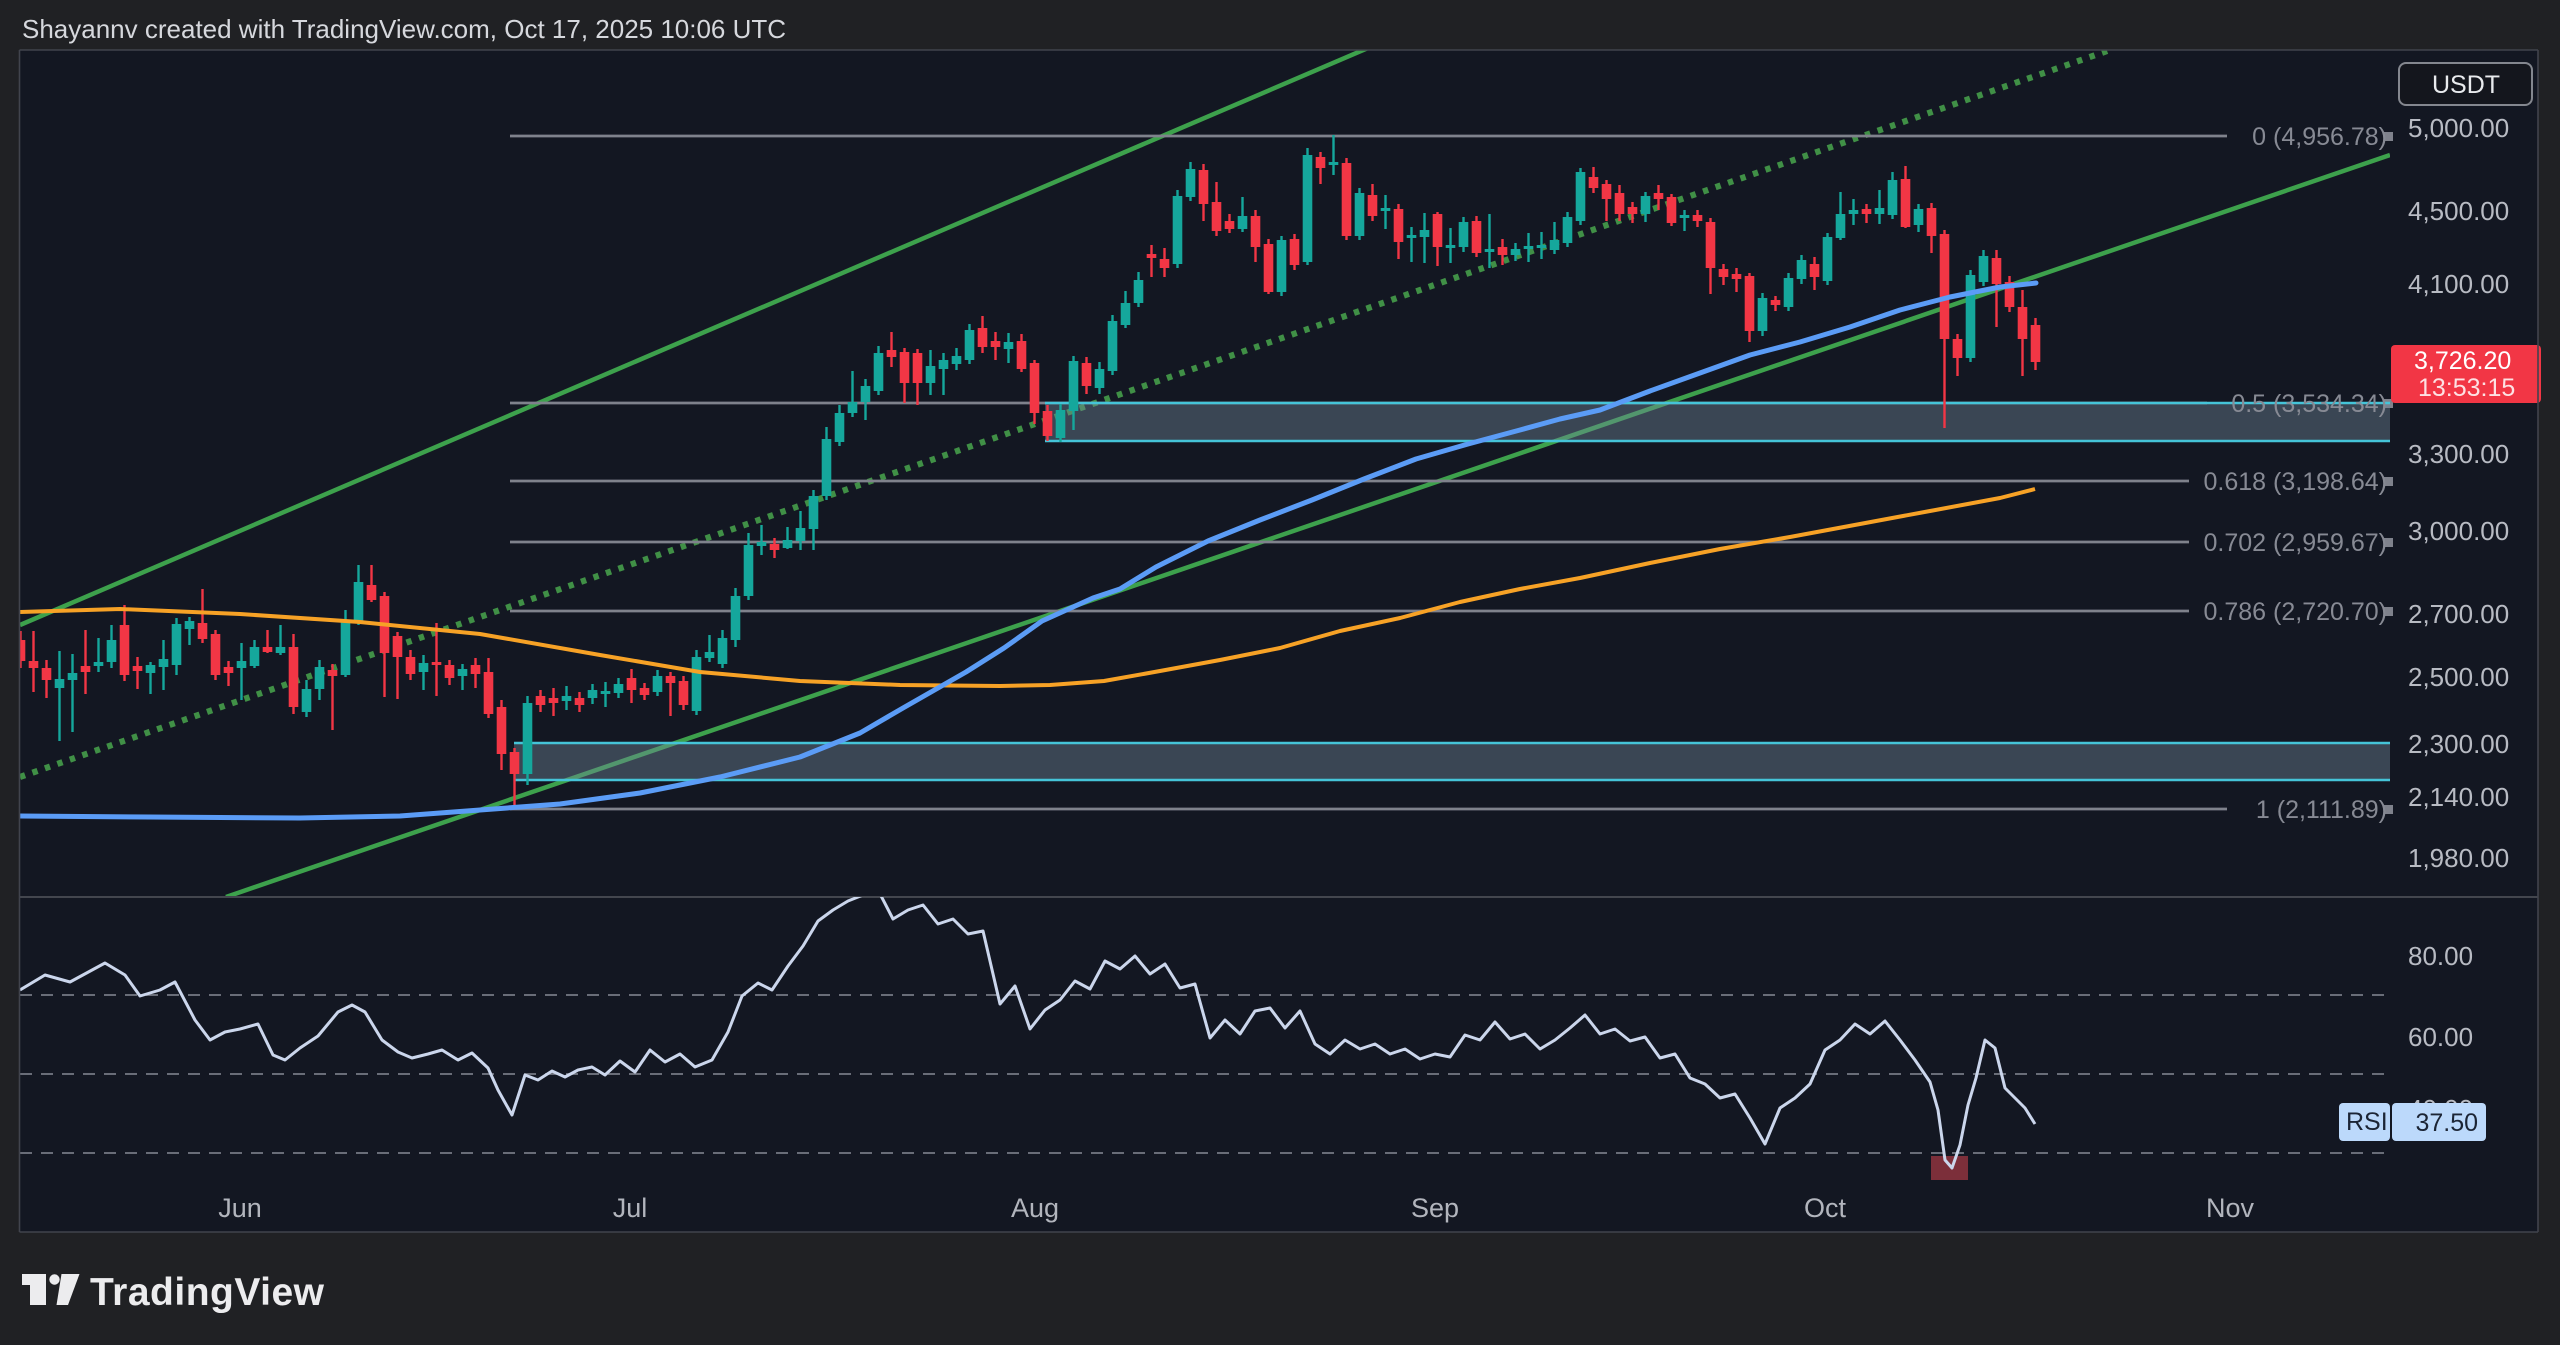 This screenshot has width=2560, height=1345. What do you see at coordinates (2458, 531) in the screenshot?
I see `svg-text: 3,000.00` at bounding box center [2458, 531].